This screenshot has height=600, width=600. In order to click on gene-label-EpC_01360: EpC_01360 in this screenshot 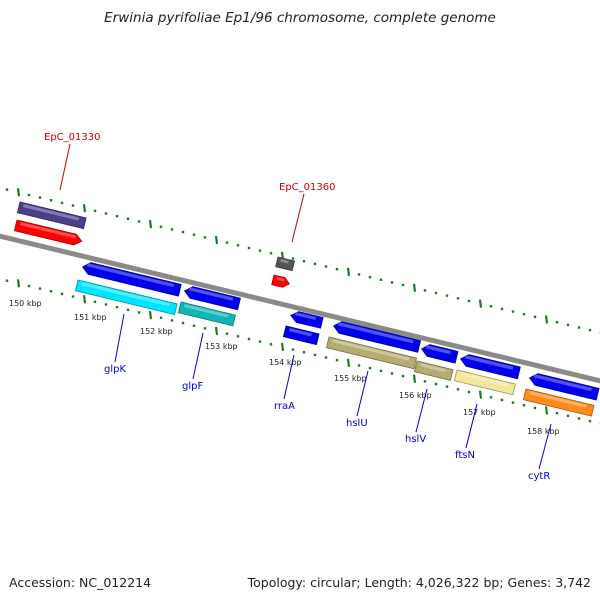, I will do `click(307, 187)`.